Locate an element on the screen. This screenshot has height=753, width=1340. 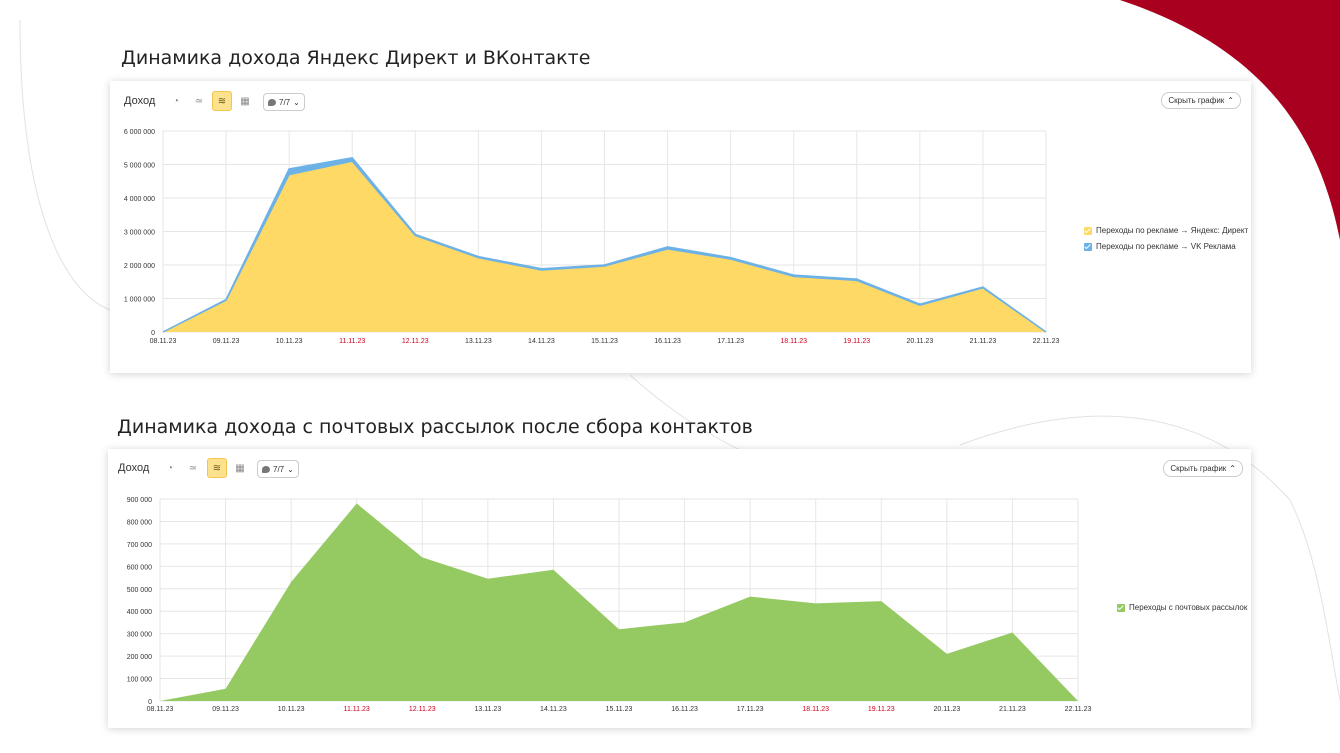
y-tick-label: 4 000 000 is located at coordinates (139, 199).